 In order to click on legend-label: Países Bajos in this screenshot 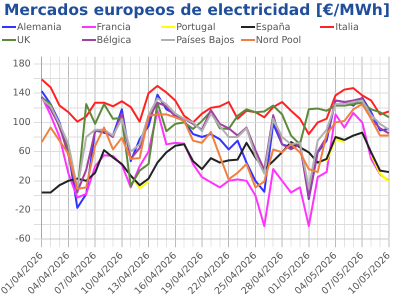, I will do `click(205, 40)`.